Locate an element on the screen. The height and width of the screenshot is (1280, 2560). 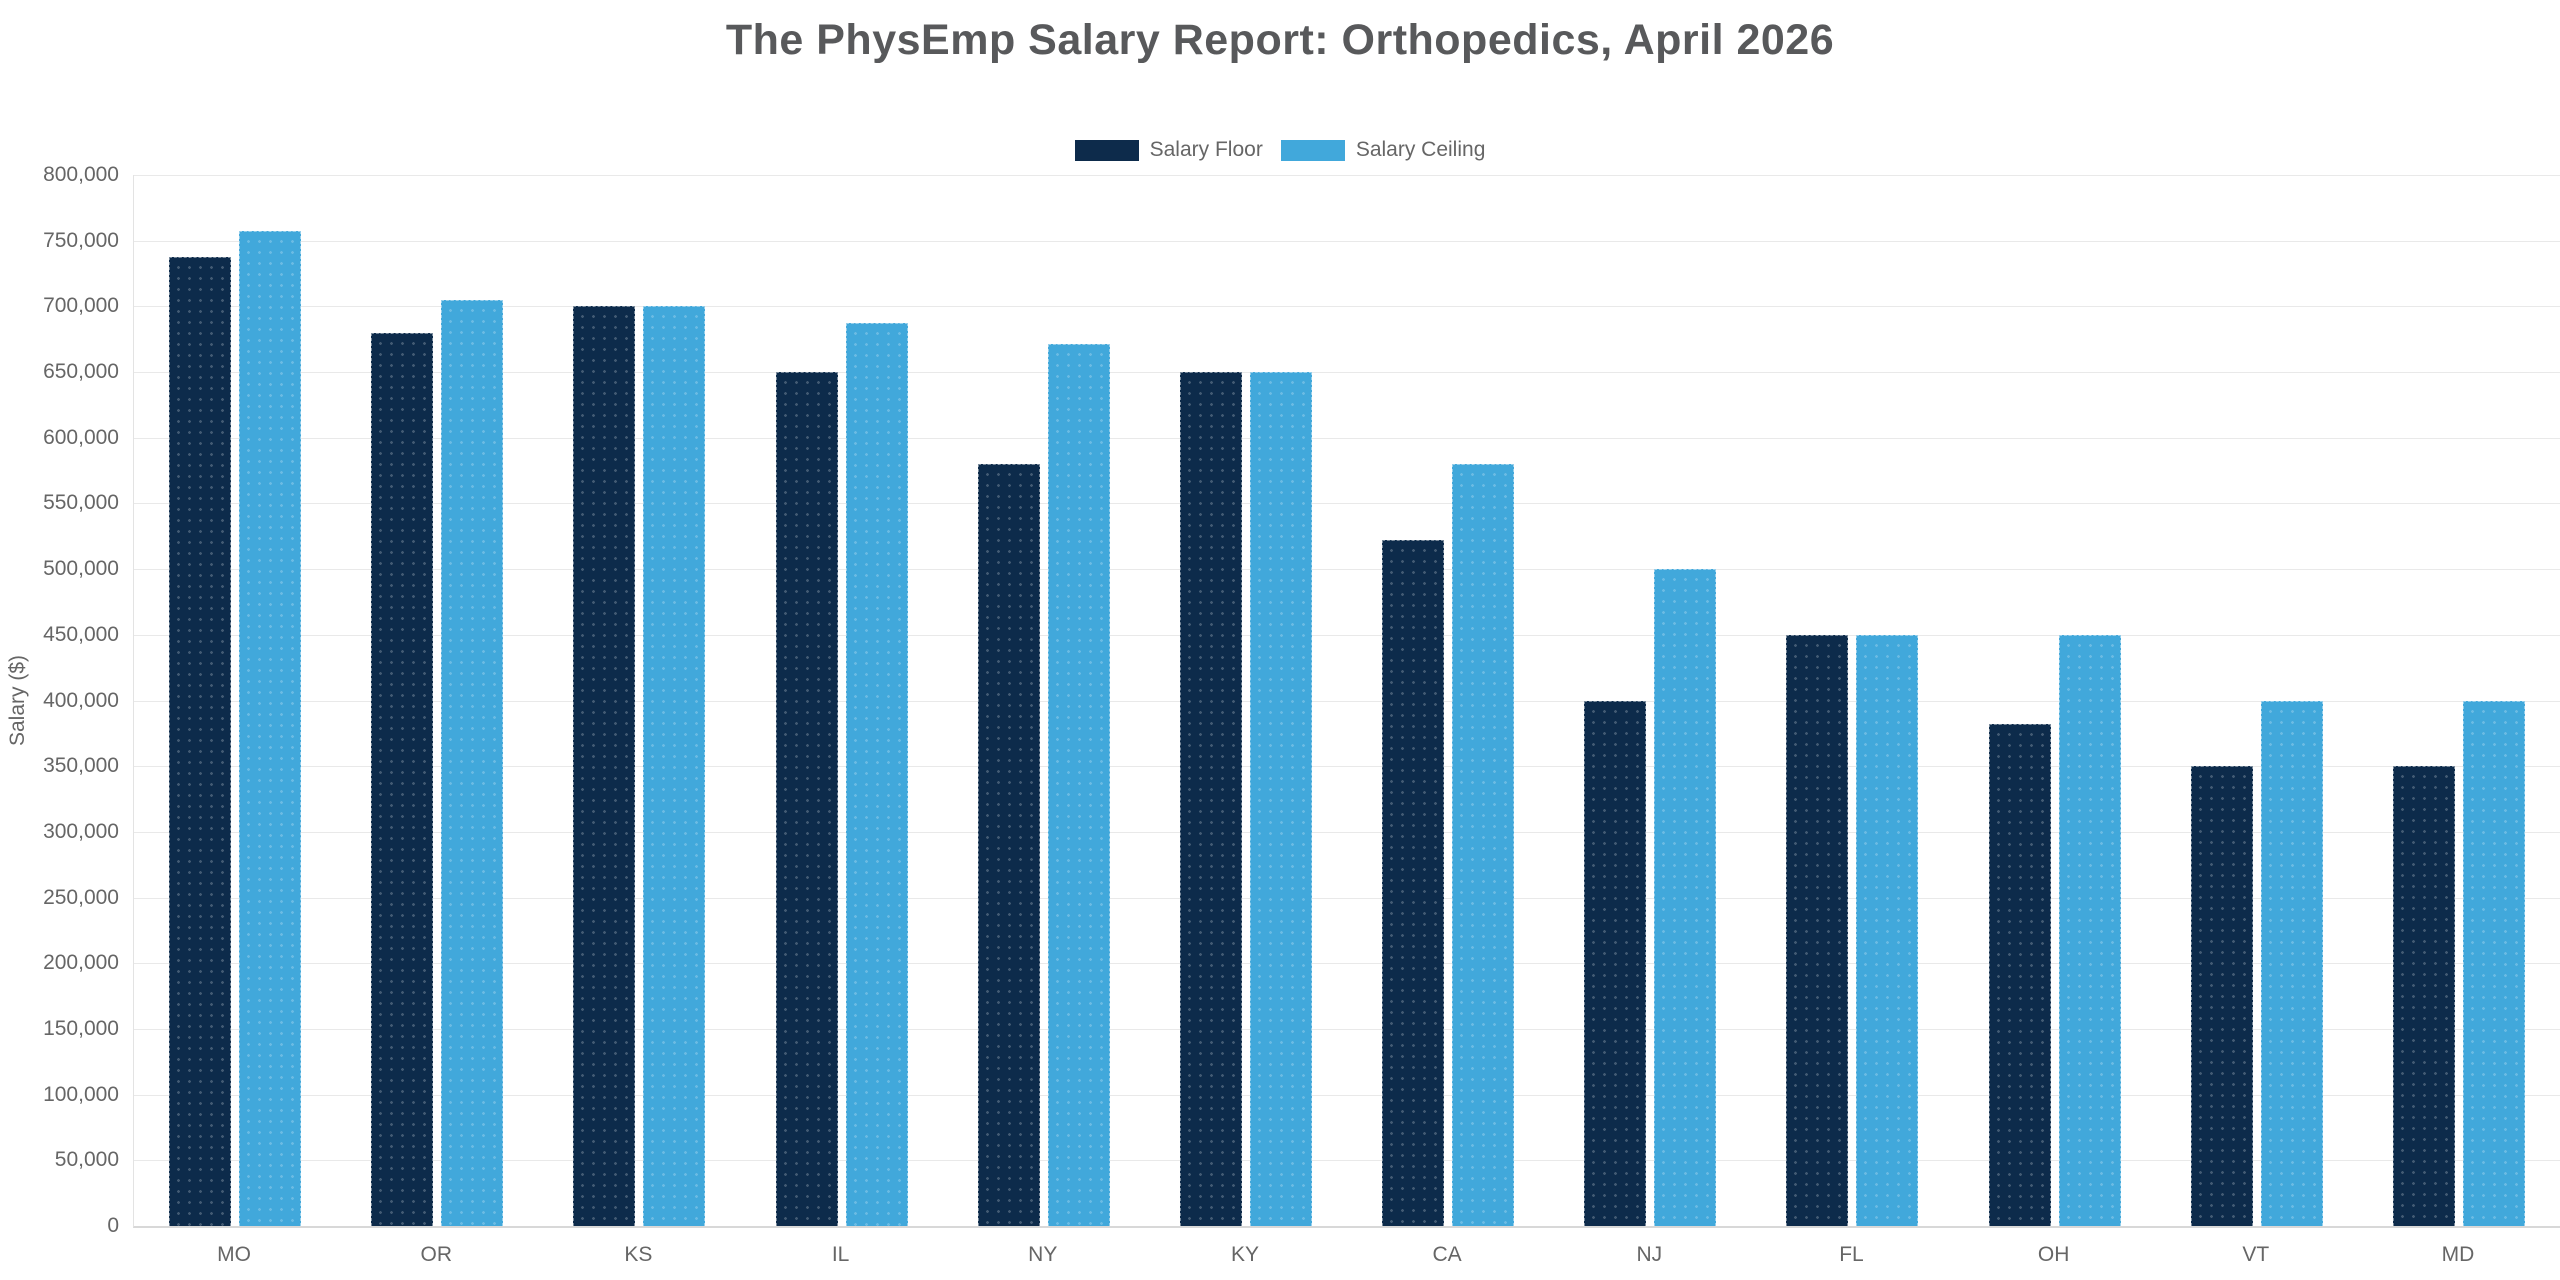
x-tick-label-md: MD is located at coordinates (2458, 1254).